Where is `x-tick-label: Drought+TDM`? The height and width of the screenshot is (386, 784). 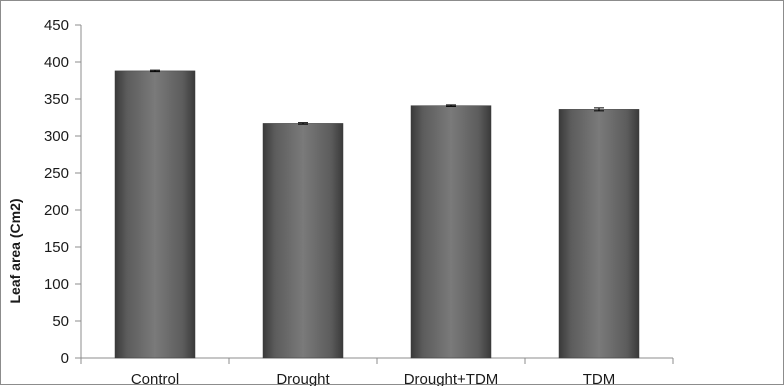
x-tick-label: Drought+TDM is located at coordinates (451, 378).